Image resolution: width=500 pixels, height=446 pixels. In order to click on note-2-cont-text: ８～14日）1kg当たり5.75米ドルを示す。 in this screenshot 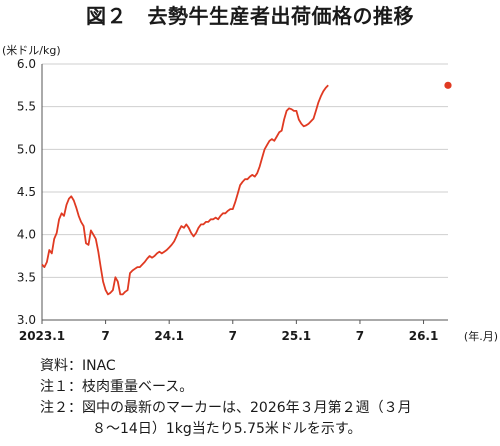, I will do `click(227, 429)`.